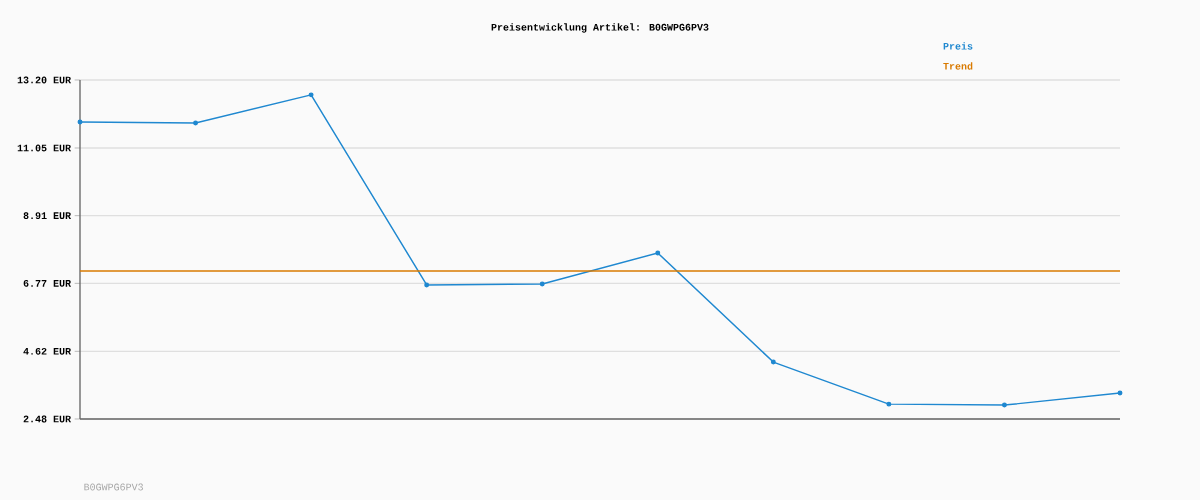  Describe the element at coordinates (47, 283) in the screenshot. I see `y-tick-label: 6.77 EUR` at that location.